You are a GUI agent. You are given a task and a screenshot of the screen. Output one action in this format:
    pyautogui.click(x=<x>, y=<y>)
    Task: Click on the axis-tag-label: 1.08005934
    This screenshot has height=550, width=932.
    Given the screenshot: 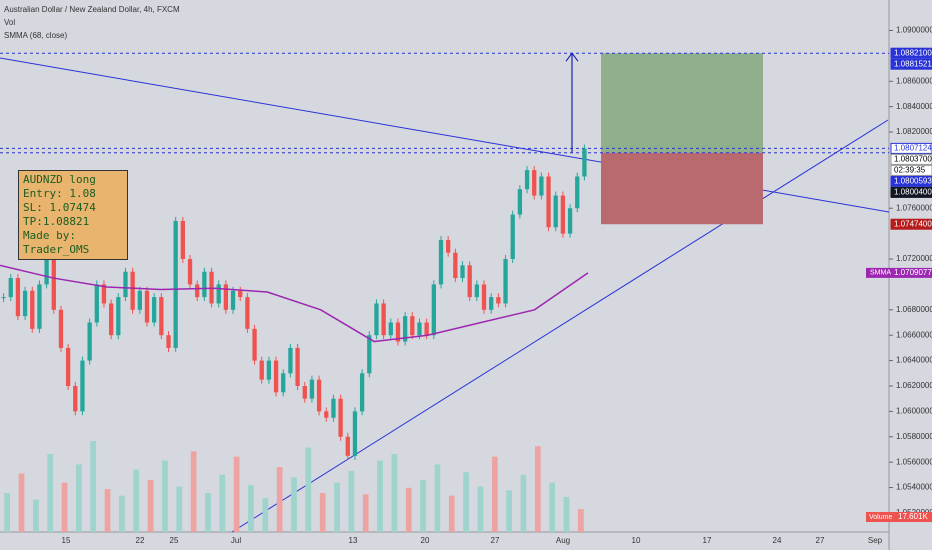 What is the action you would take?
    pyautogui.click(x=913, y=181)
    